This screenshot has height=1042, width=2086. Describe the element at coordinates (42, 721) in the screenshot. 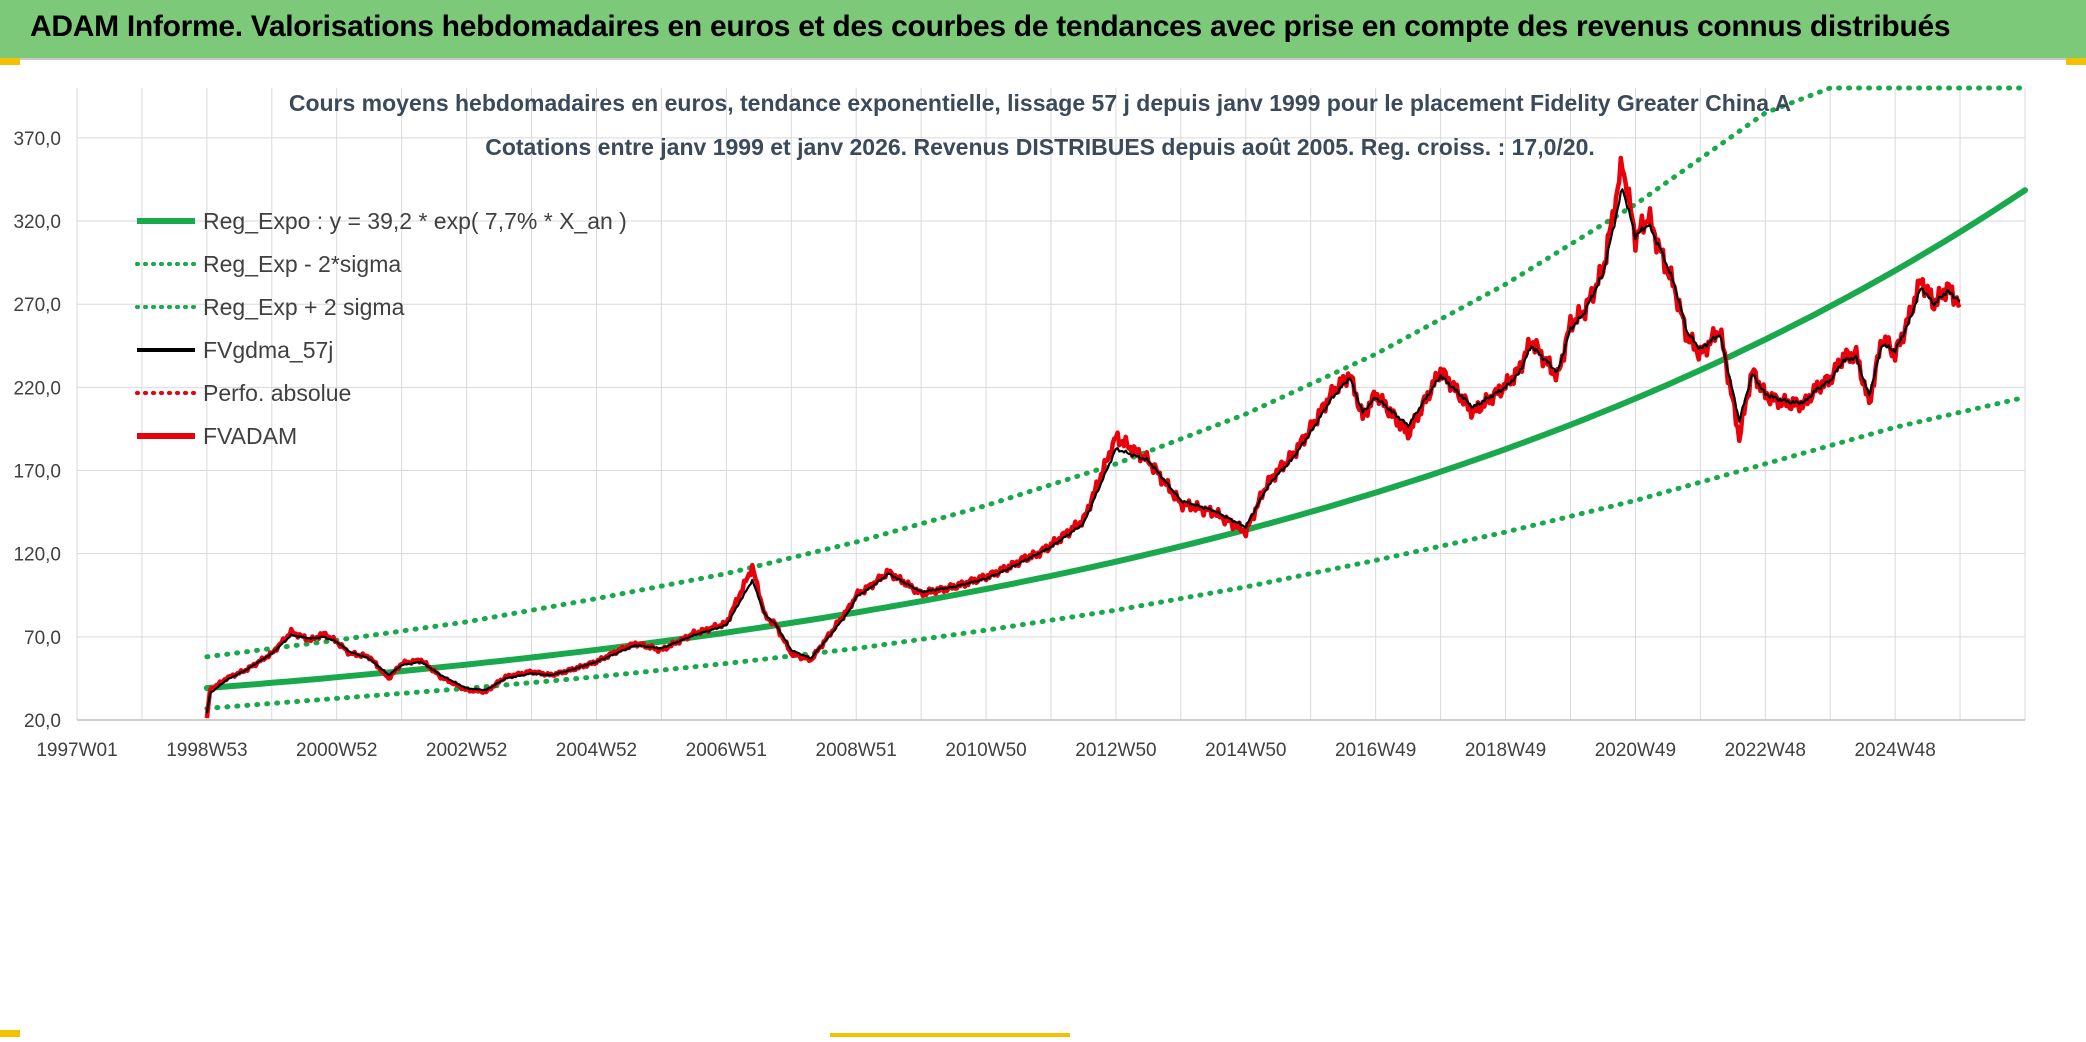

I see `y-tick-label: 20,0` at that location.